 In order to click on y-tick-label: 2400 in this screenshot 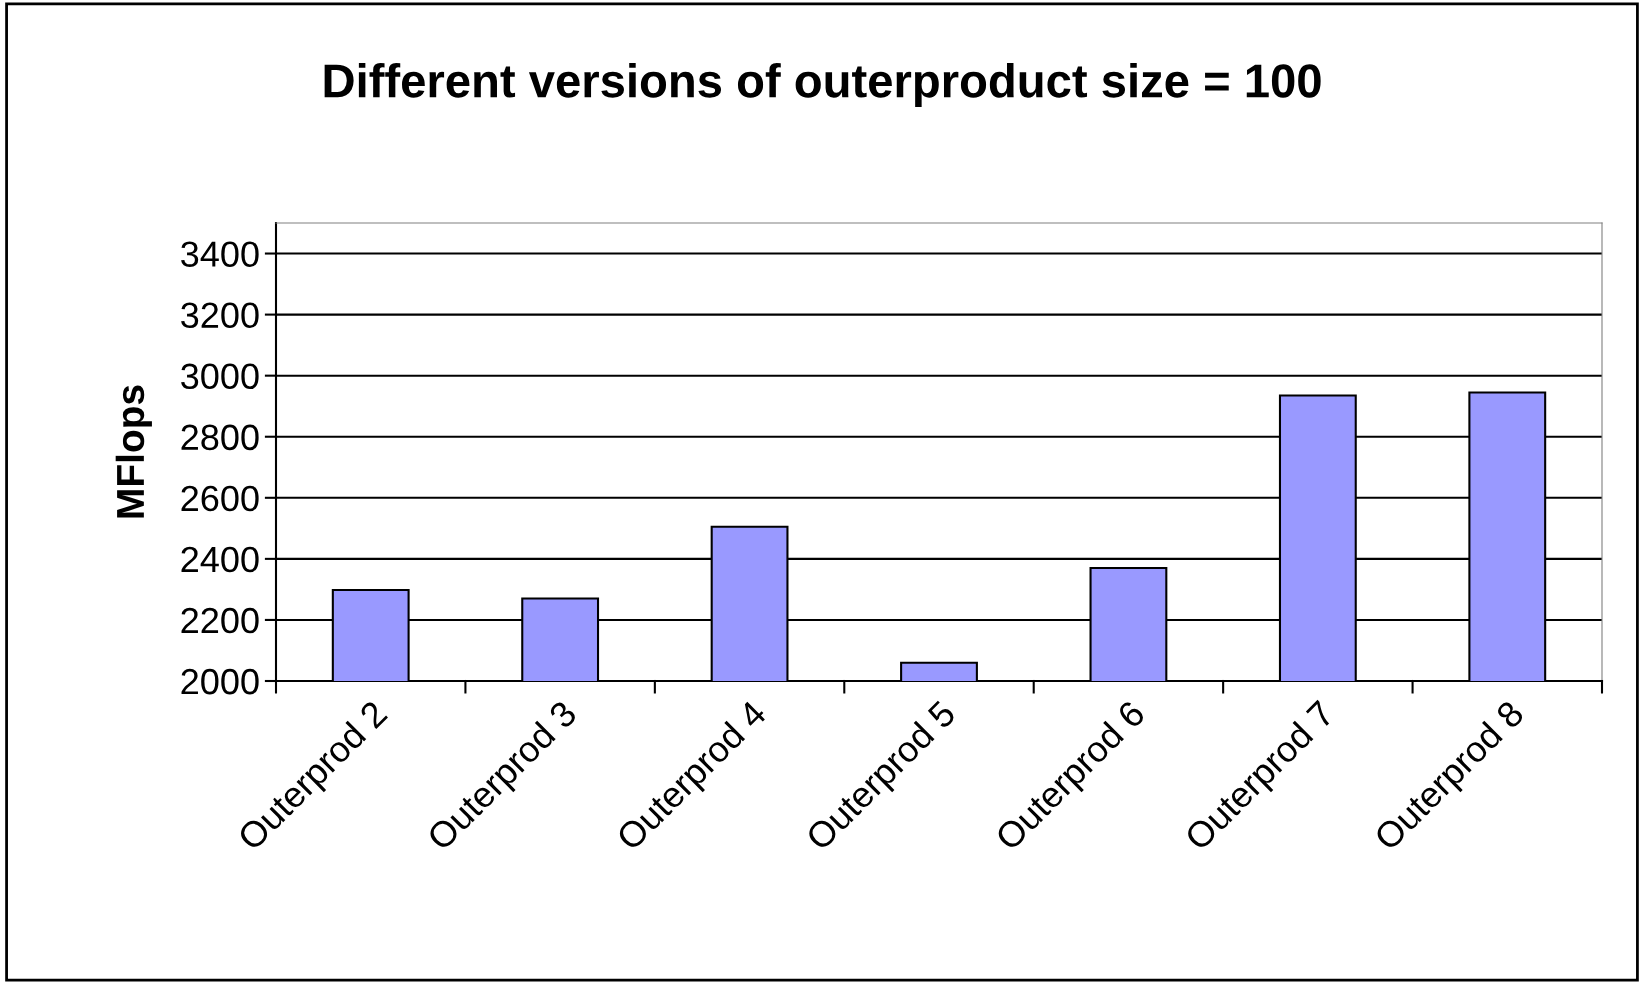, I will do `click(220, 559)`.